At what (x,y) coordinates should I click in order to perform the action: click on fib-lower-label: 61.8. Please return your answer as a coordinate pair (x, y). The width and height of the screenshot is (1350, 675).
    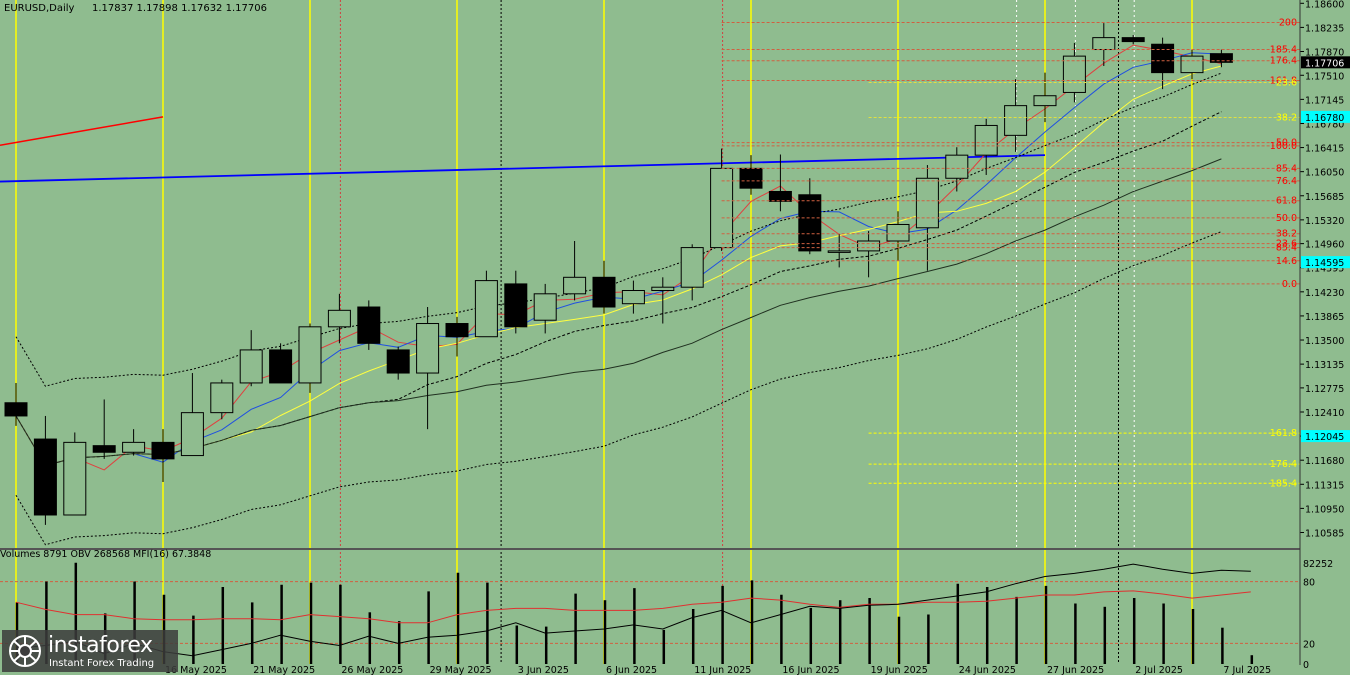
    Looking at the image, I should click on (1286, 201).